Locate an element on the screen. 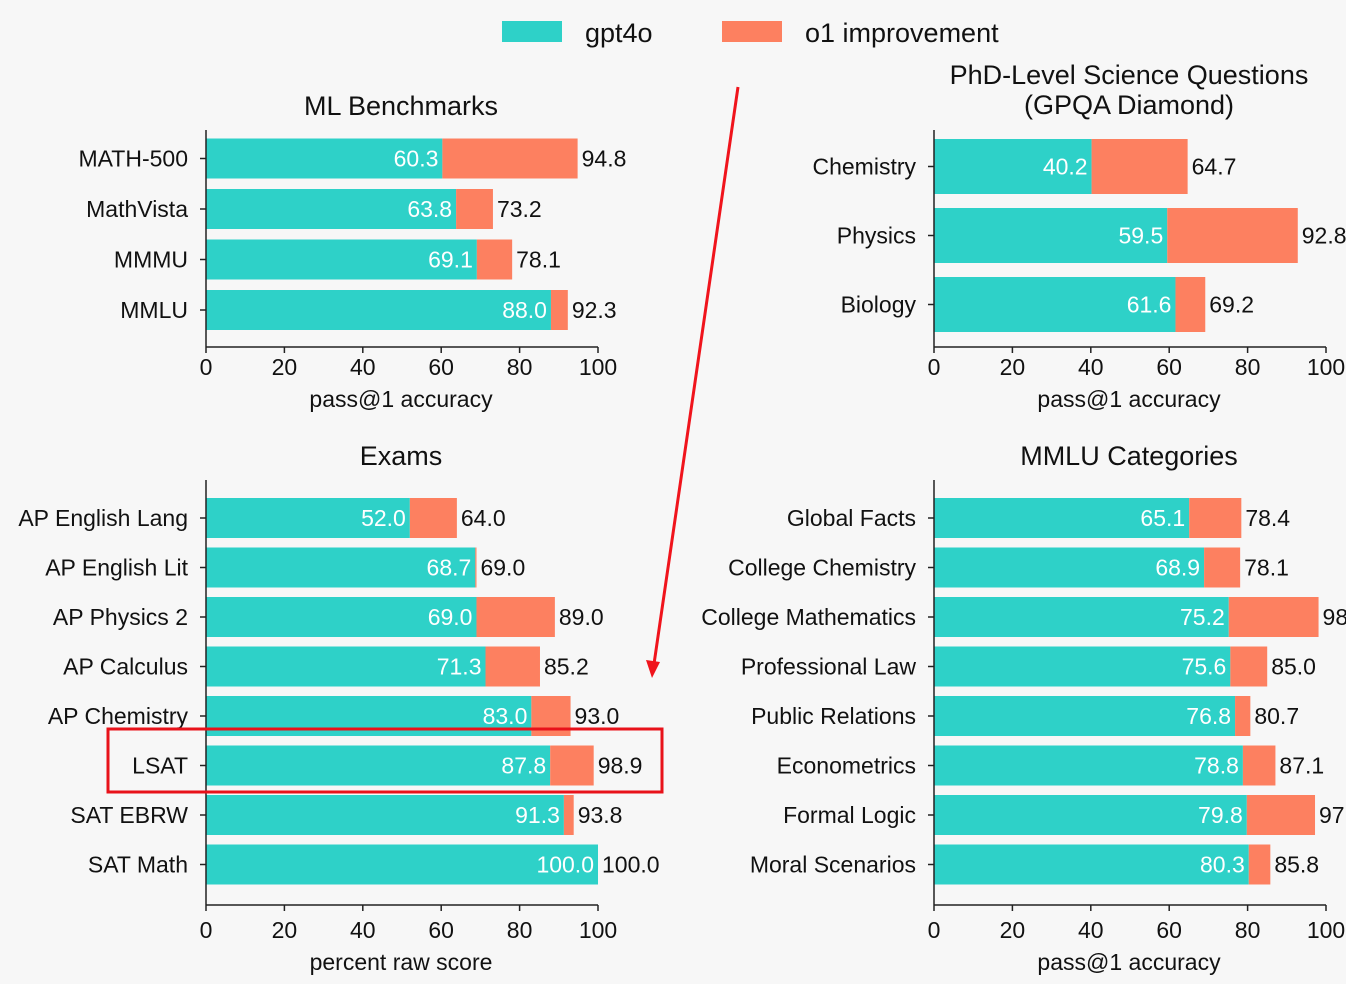 Image resolution: width=1346 pixels, height=984 pixels. chart2-x-tick-label: 60 is located at coordinates (441, 930).